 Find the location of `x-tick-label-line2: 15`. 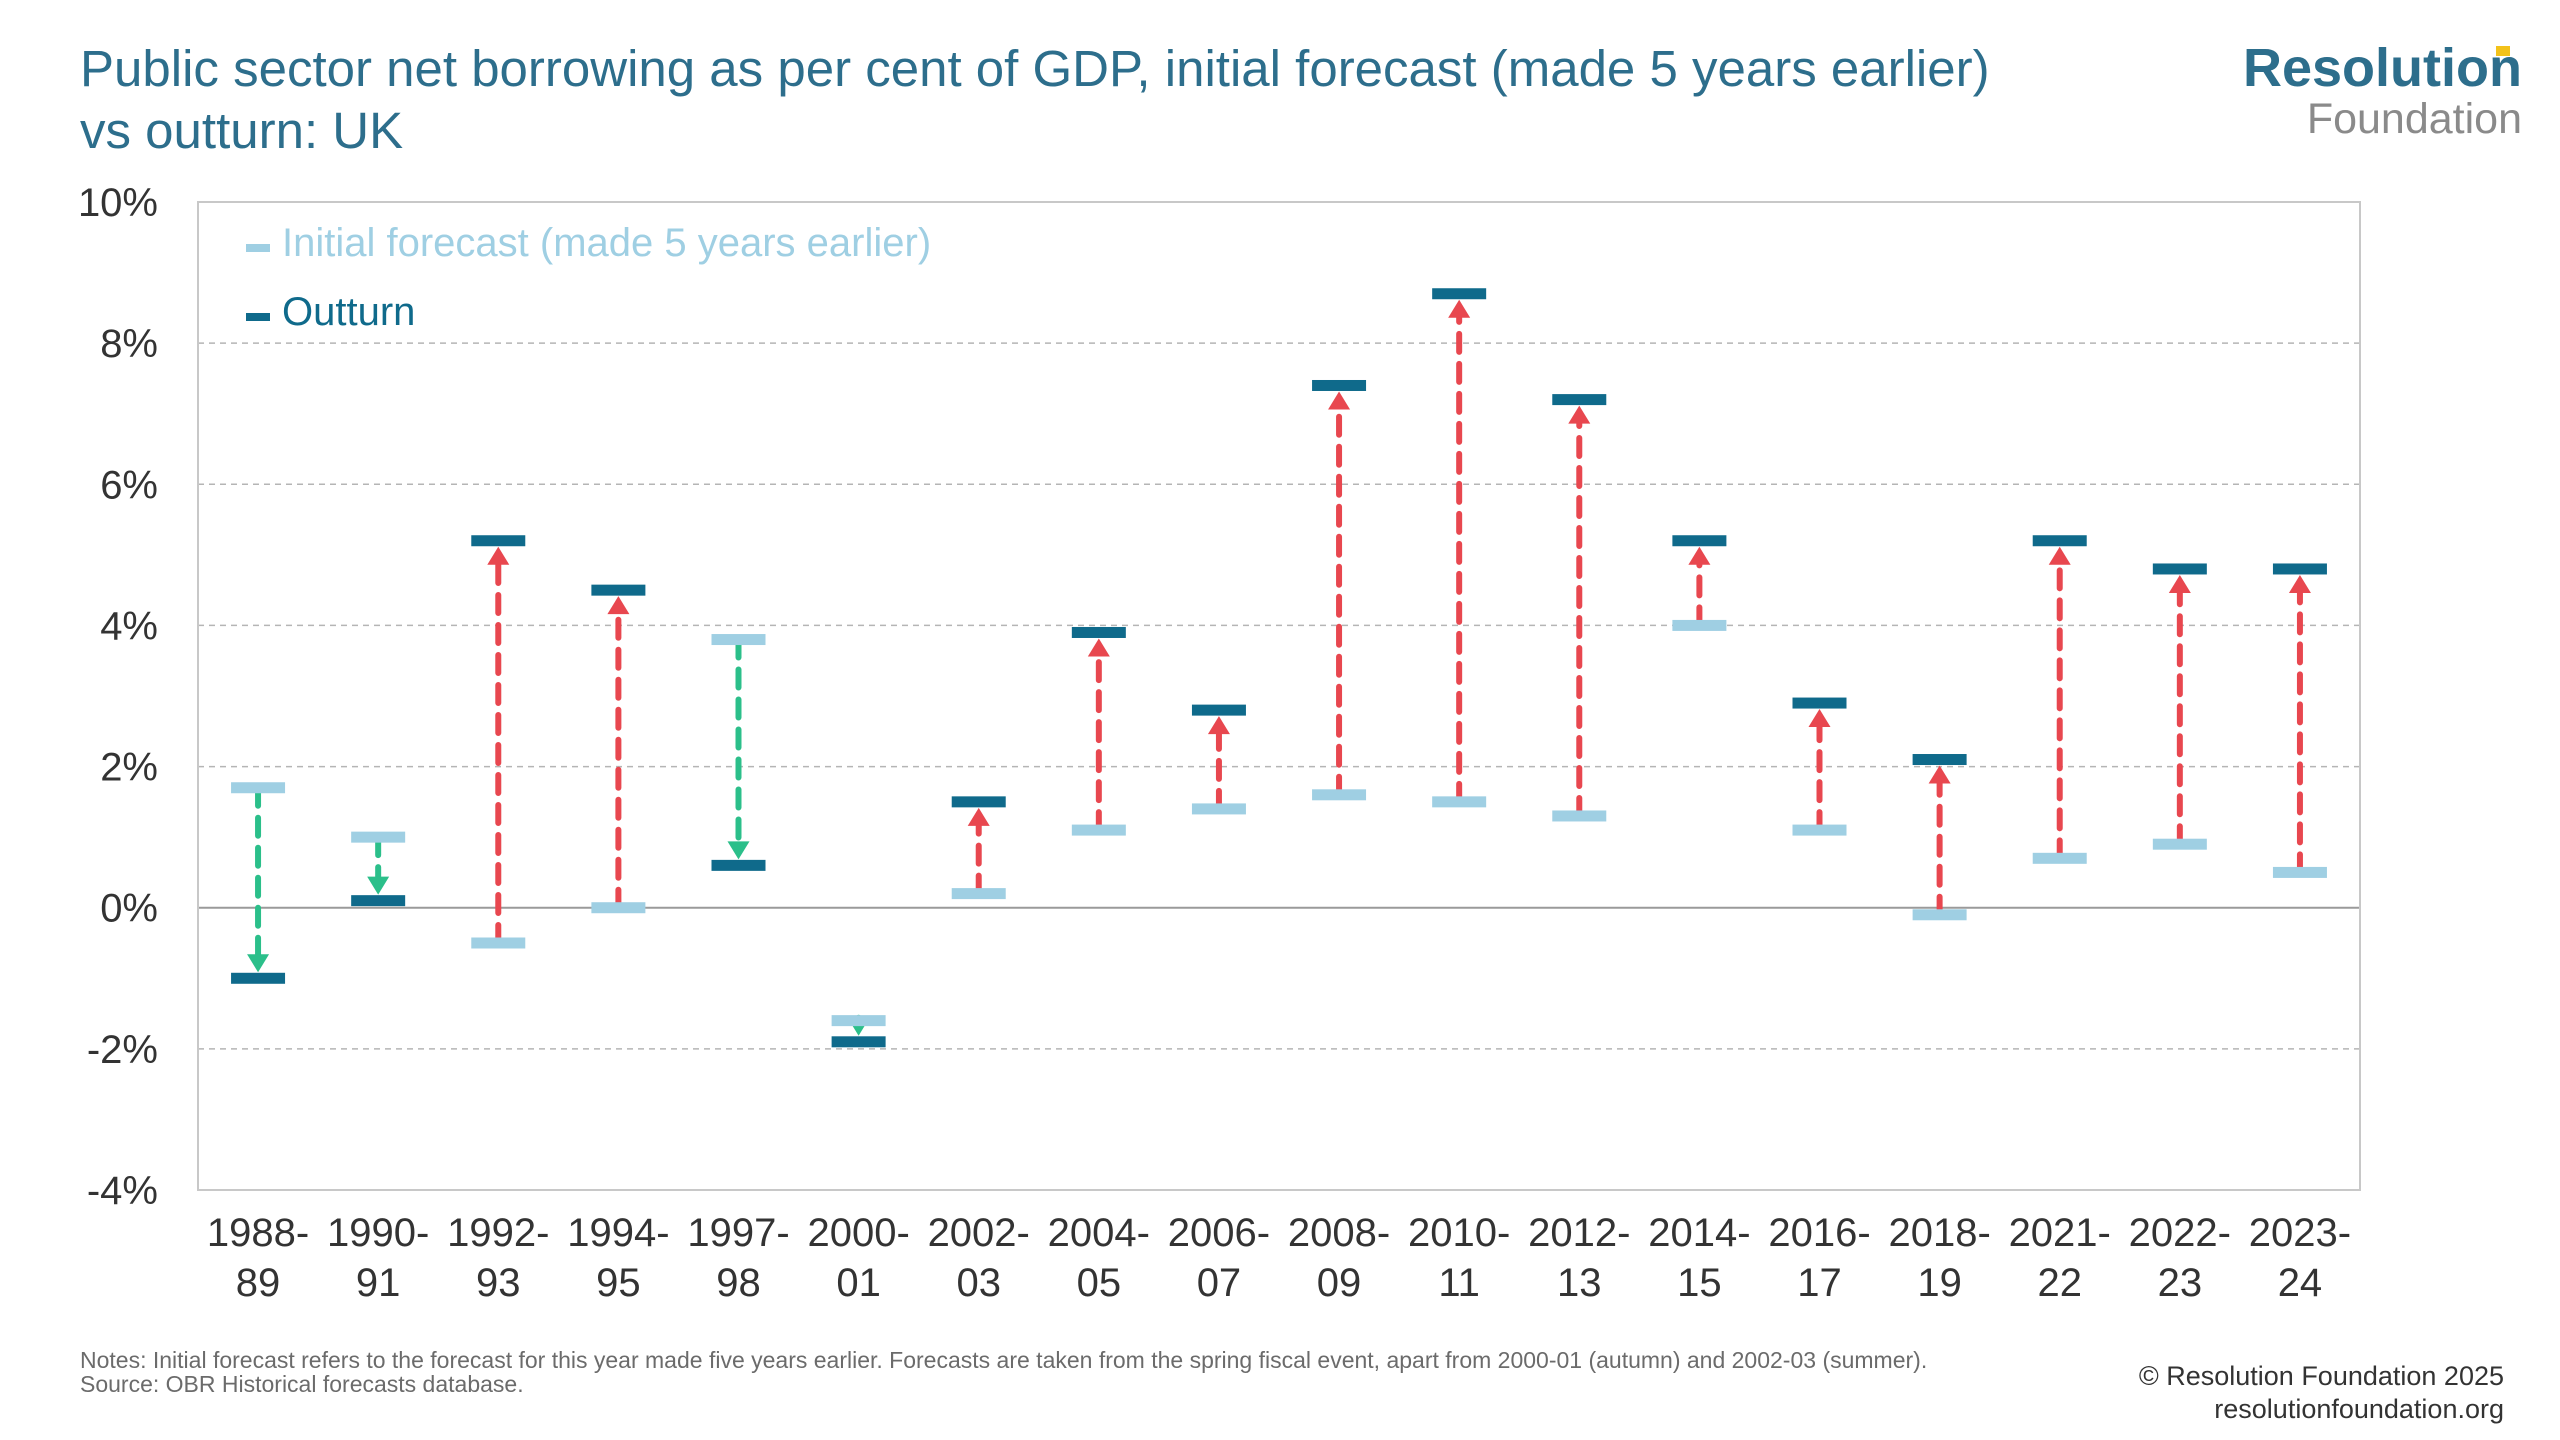

x-tick-label-line2: 15 is located at coordinates (1699, 1283).